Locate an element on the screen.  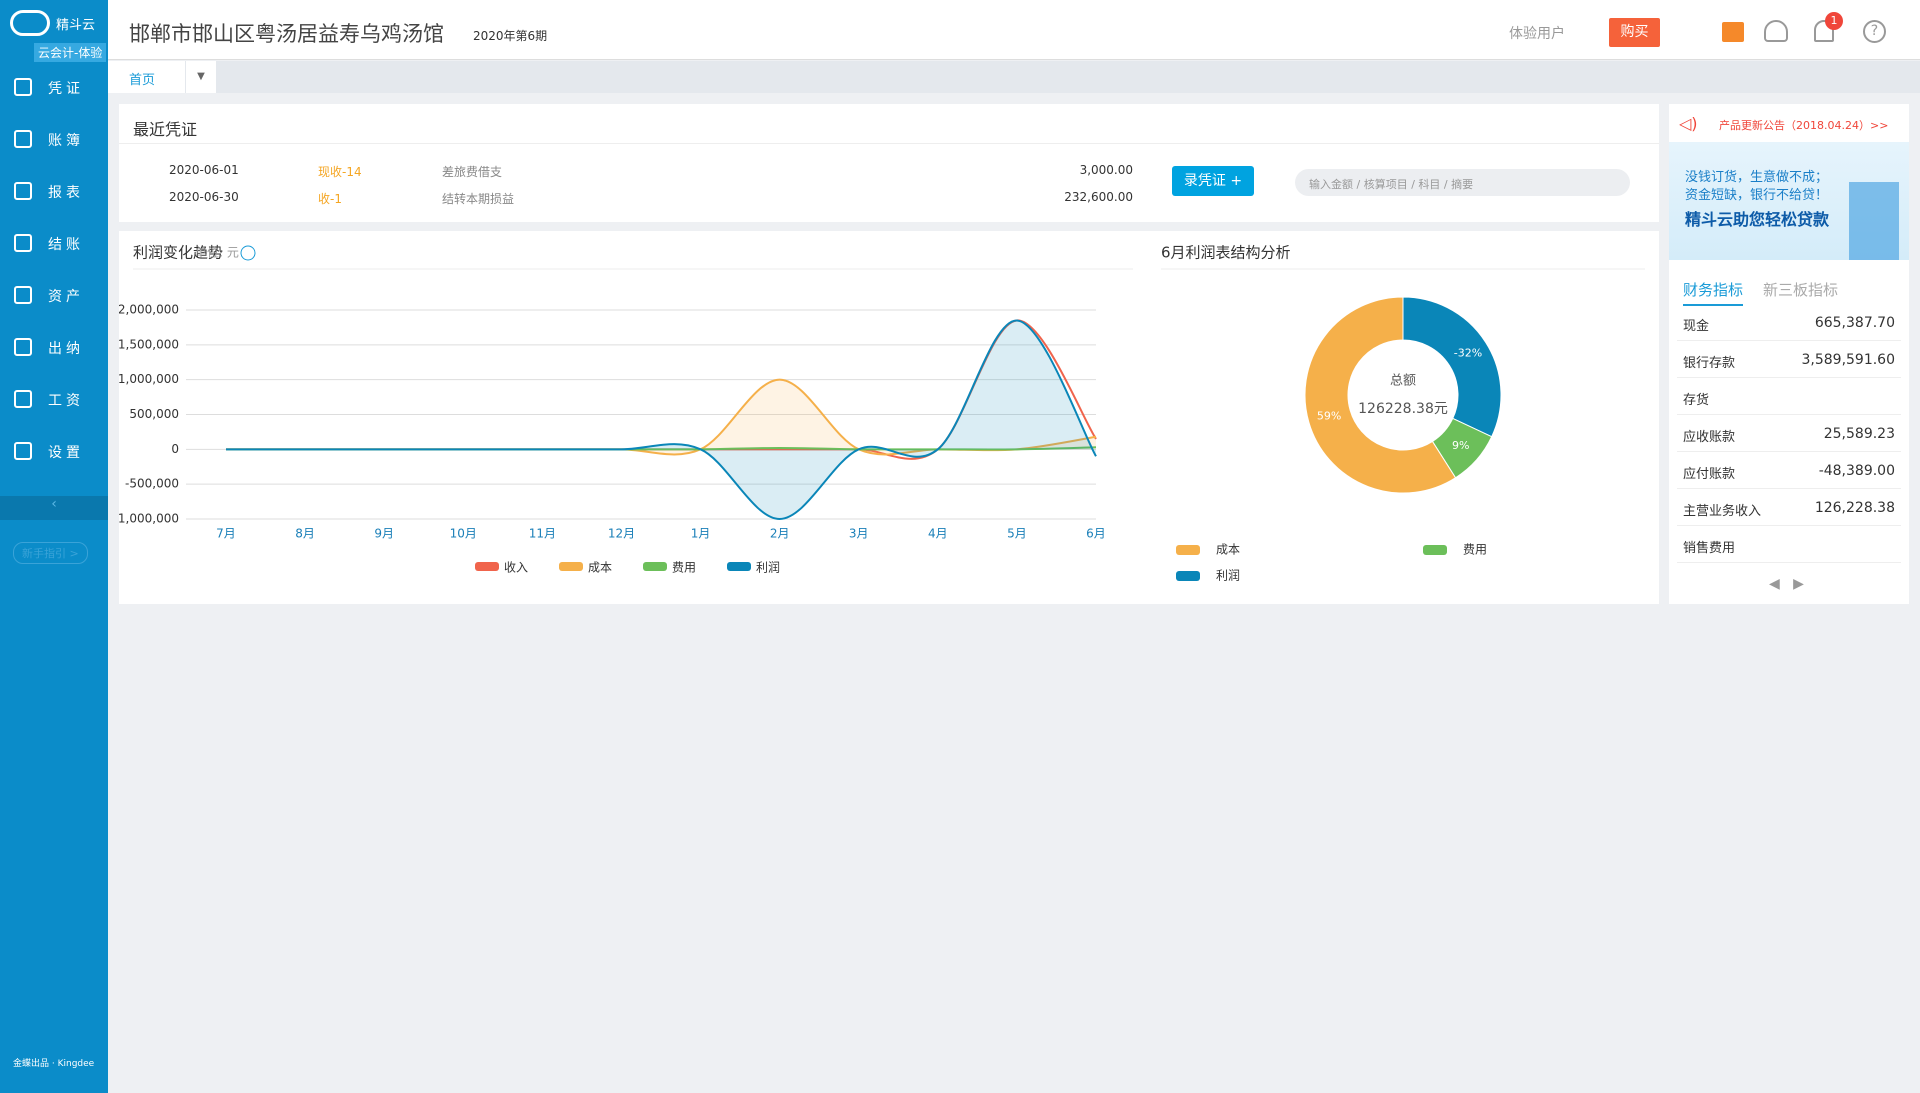
voucher-summary: 差旅费借支 is located at coordinates (472, 172).